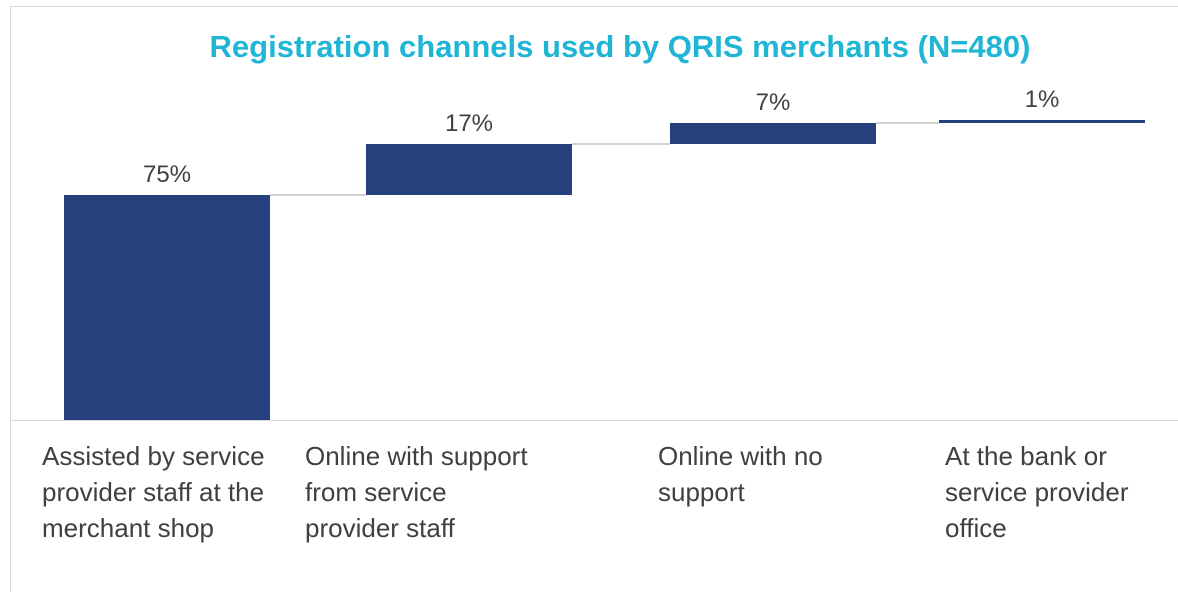  I want to click on x-tick-label: Online with no support, so click(740, 474).